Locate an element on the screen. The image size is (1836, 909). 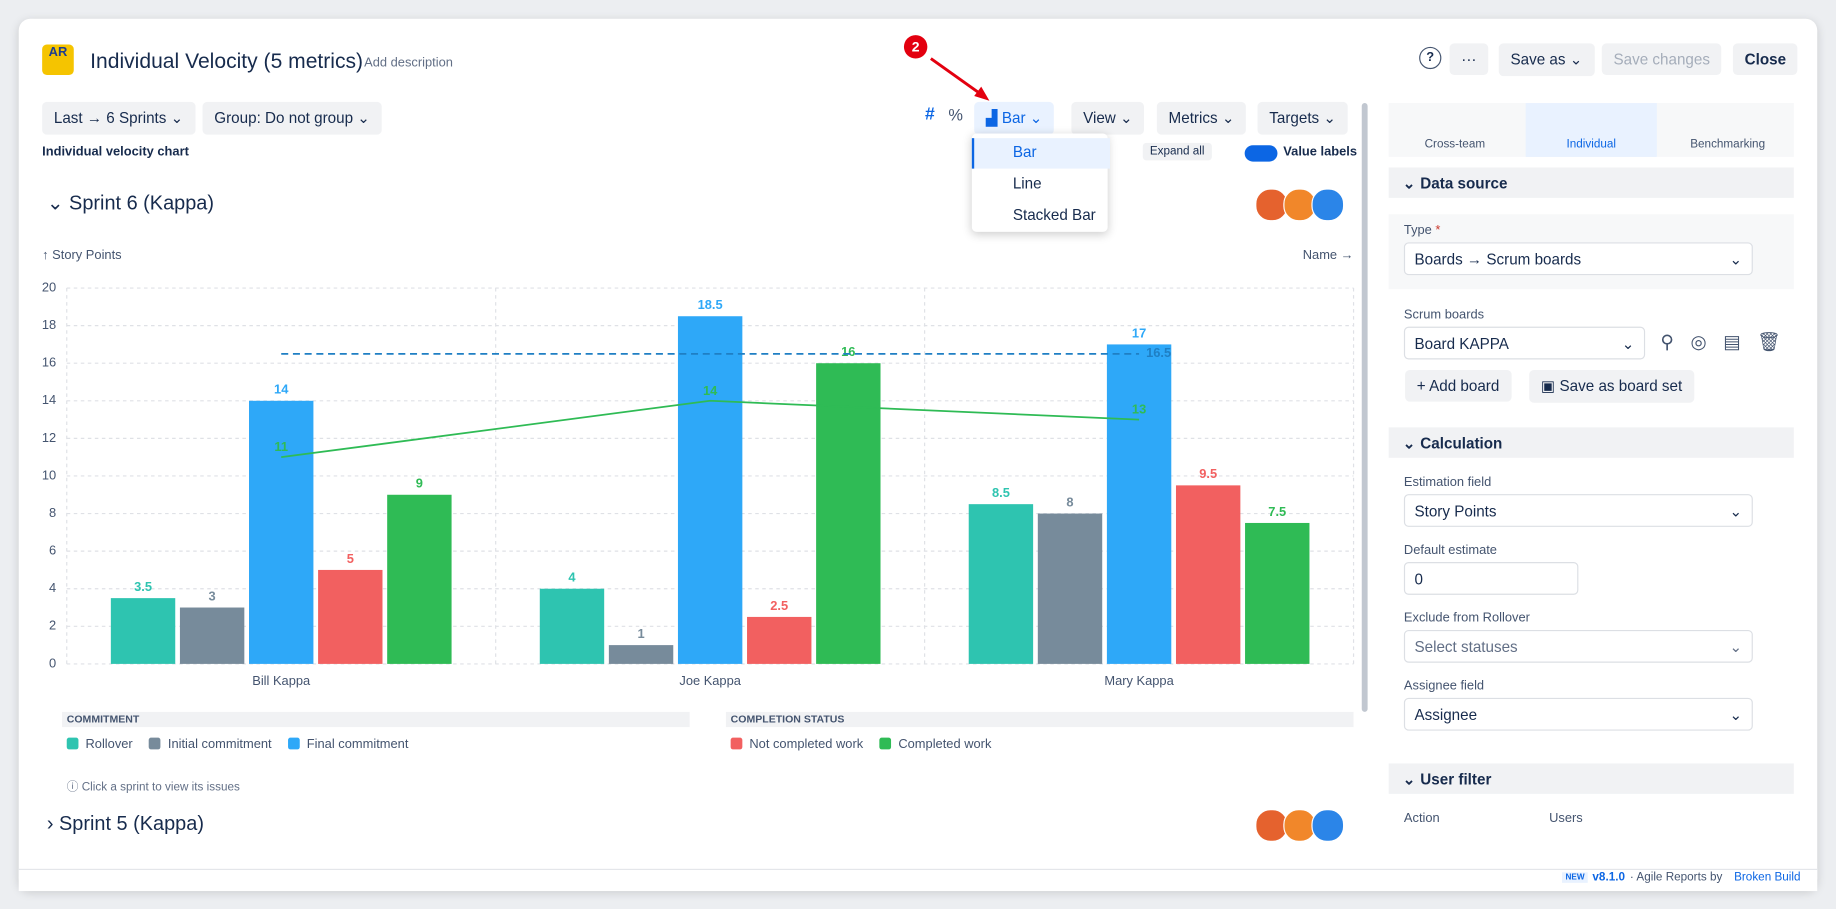
y-tick-label: 10 is located at coordinates (49, 474).